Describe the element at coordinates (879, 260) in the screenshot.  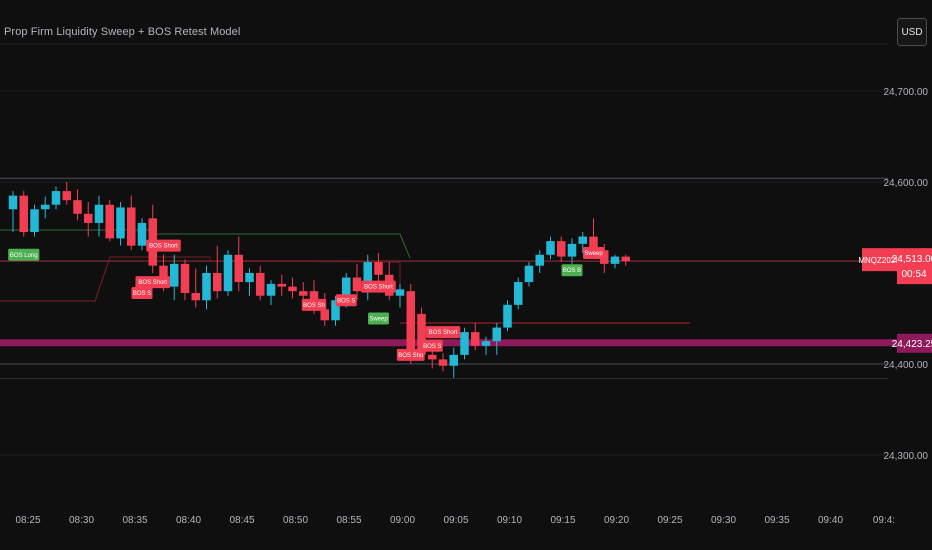
I see `symbol-tag: MNQZ2025` at that location.